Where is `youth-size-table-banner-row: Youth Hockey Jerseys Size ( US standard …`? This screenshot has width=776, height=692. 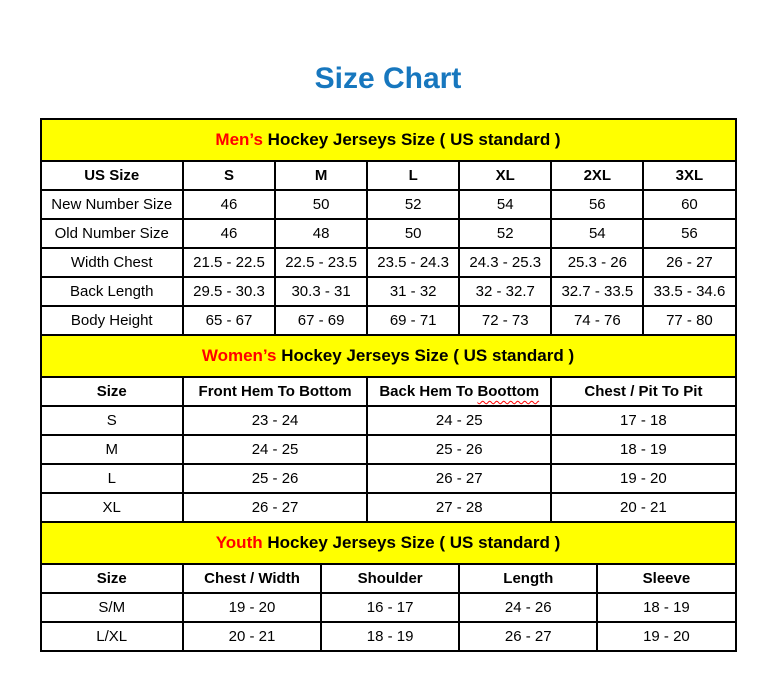 youth-size-table-banner-row: Youth Hockey Jerseys Size ( US standard … is located at coordinates (388, 543).